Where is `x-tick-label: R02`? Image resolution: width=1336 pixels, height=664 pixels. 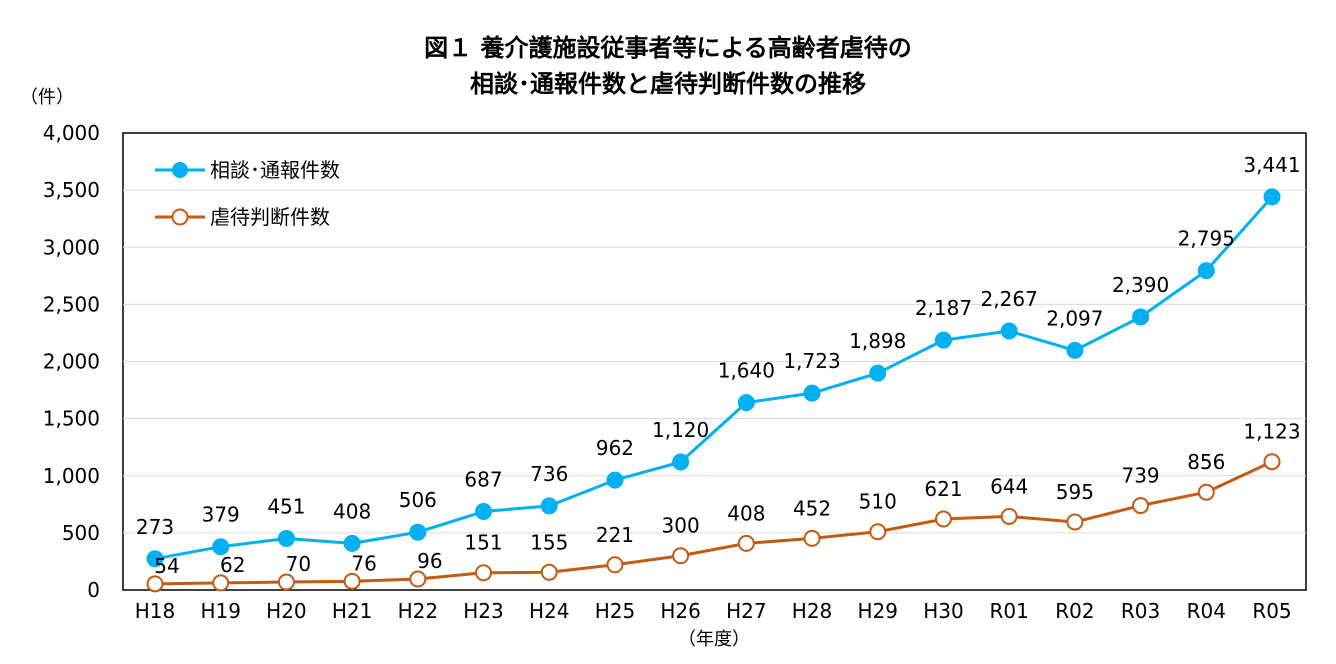 x-tick-label: R02 is located at coordinates (1074, 611).